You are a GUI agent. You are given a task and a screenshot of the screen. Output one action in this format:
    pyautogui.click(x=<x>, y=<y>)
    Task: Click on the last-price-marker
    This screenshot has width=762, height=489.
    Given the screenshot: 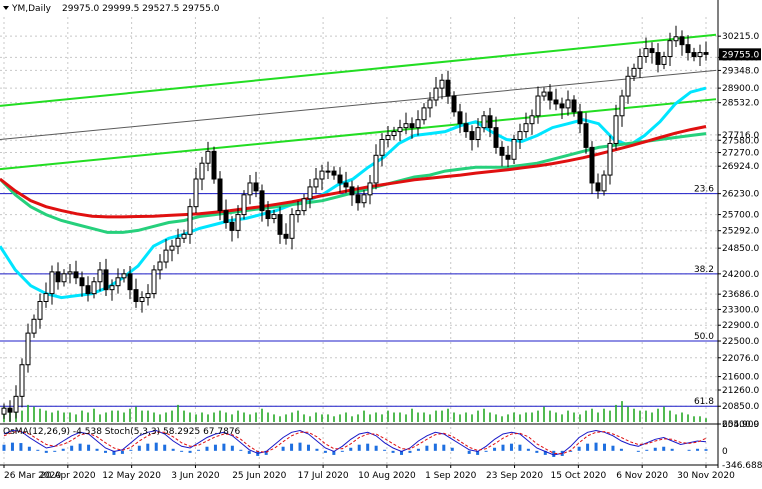 What is the action you would take?
    pyautogui.click(x=740, y=54)
    